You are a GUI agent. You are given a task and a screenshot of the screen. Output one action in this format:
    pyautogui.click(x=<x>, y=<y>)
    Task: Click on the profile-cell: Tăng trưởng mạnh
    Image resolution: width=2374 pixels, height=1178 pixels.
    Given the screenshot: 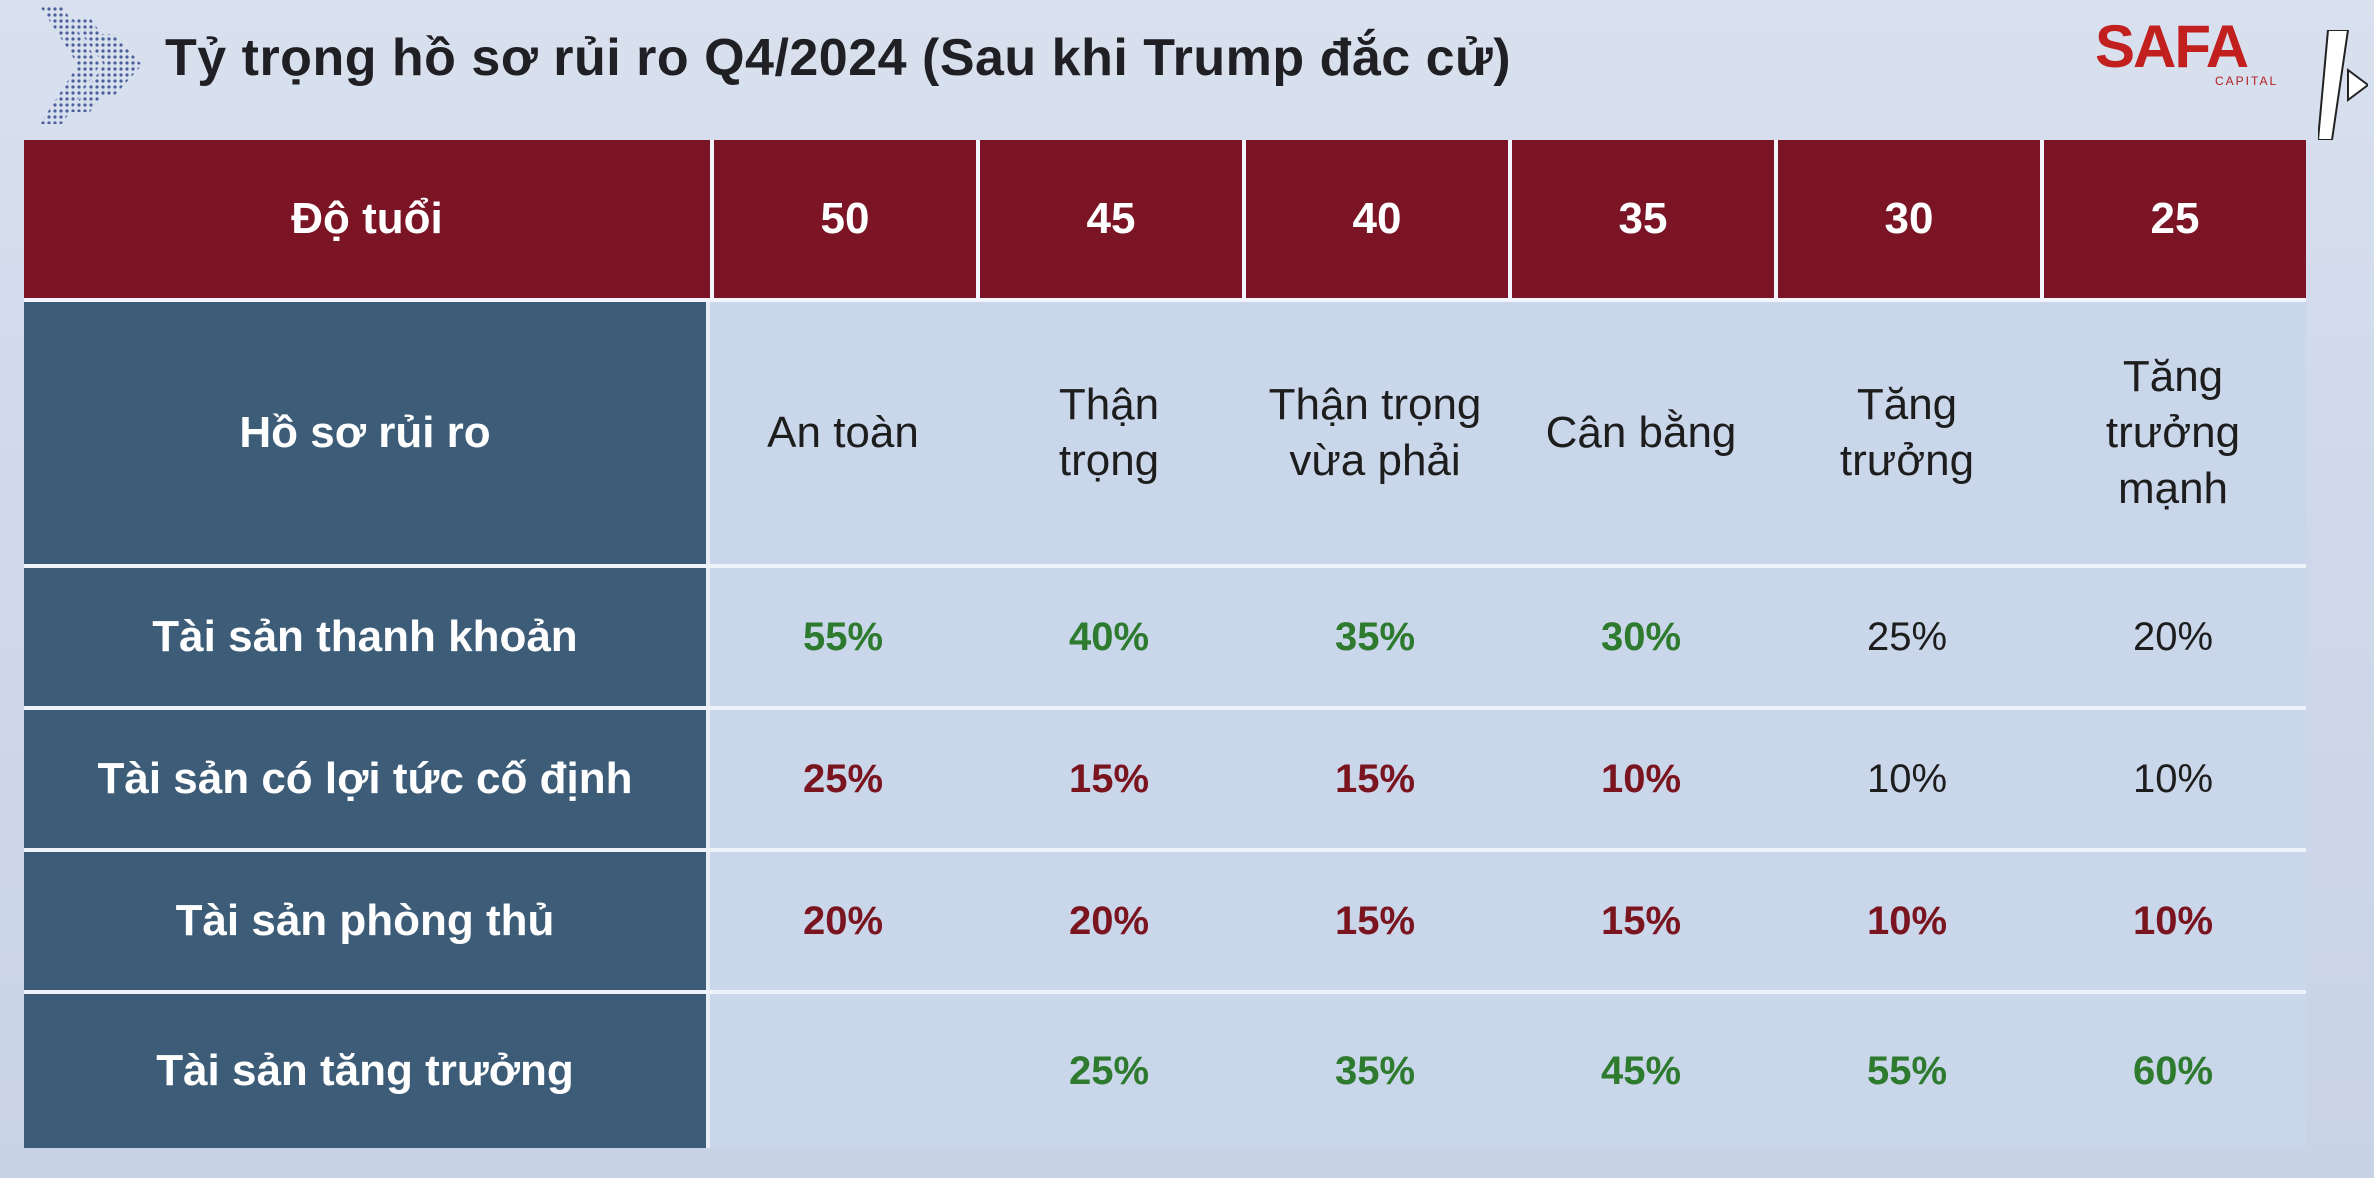 What is the action you would take?
    pyautogui.click(x=2173, y=433)
    